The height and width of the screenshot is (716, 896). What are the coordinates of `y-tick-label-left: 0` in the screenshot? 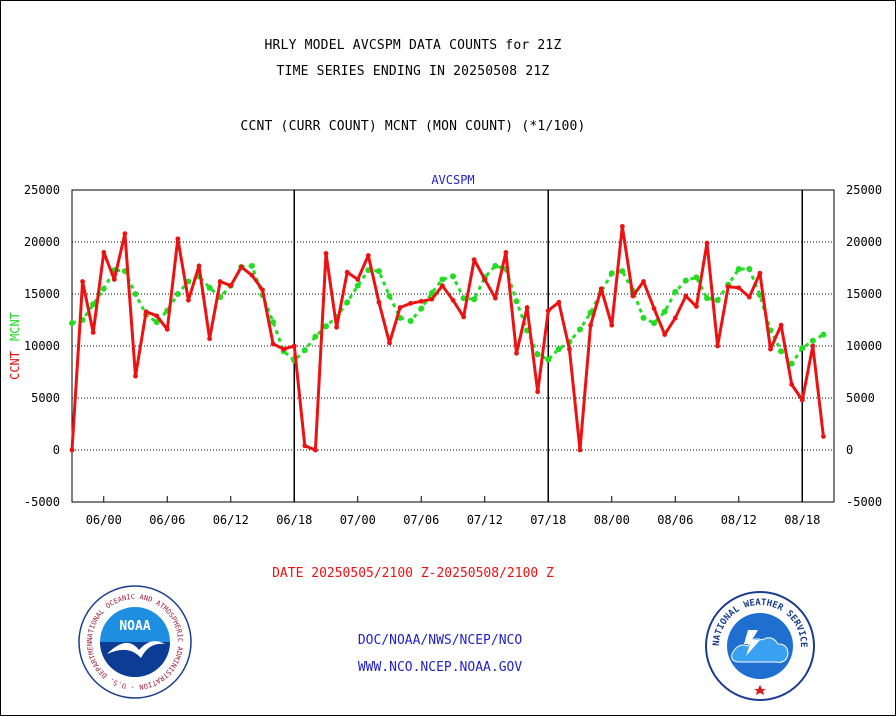 It's located at (56, 450).